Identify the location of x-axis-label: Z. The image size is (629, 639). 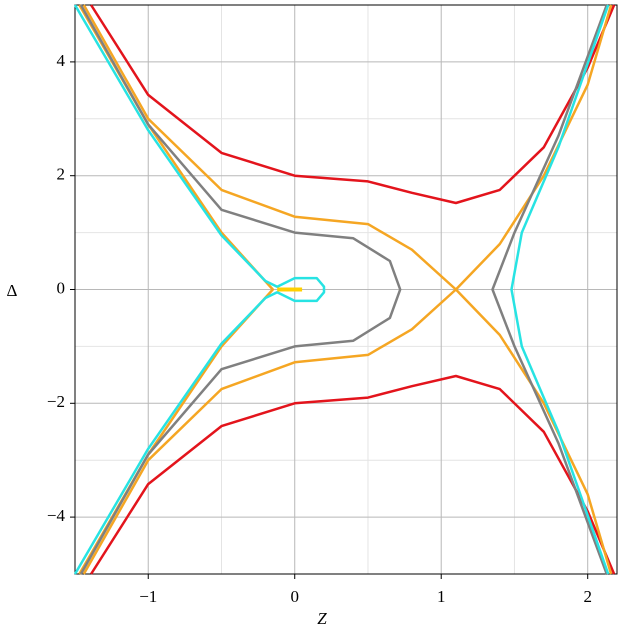
(322, 618).